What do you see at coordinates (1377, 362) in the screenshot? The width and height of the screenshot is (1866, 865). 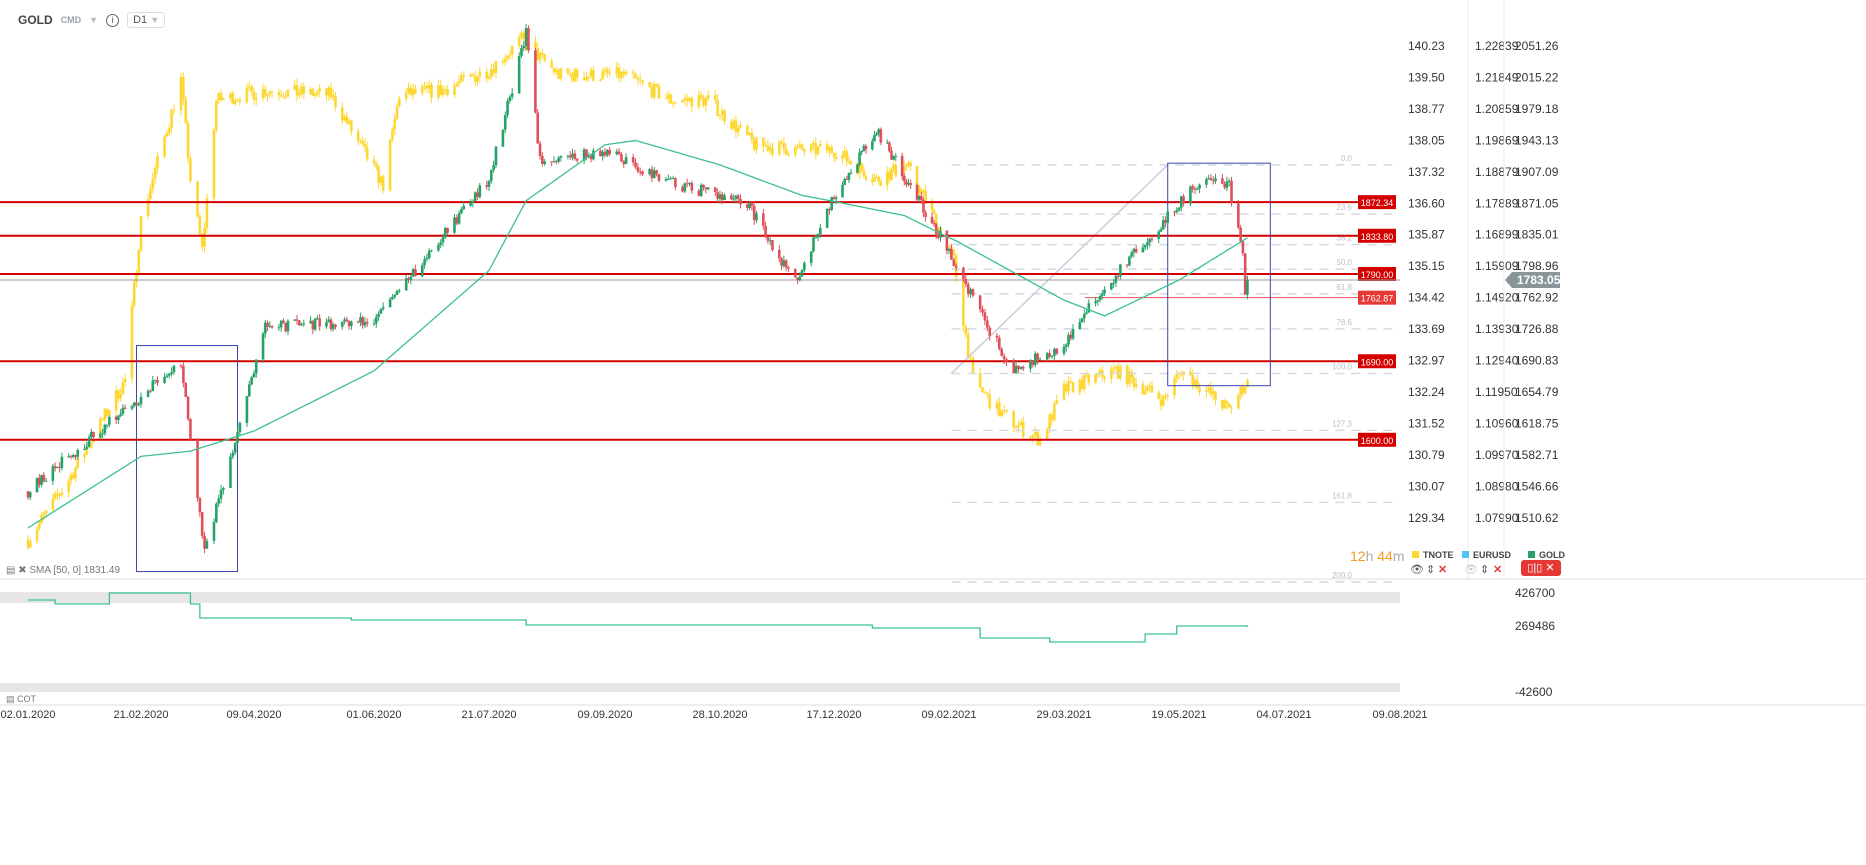 I see `price-level-value: 1690.00` at bounding box center [1377, 362].